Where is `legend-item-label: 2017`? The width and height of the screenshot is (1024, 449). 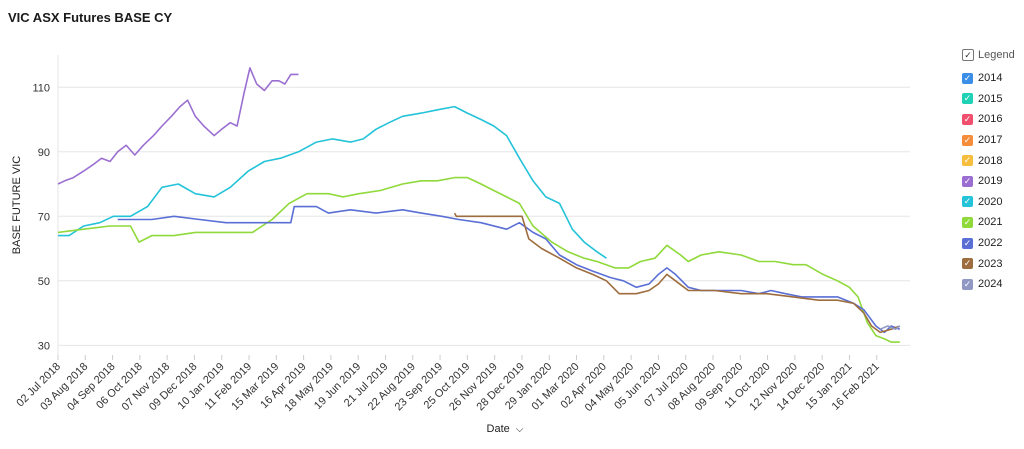
legend-item-label: 2017 is located at coordinates (990, 140).